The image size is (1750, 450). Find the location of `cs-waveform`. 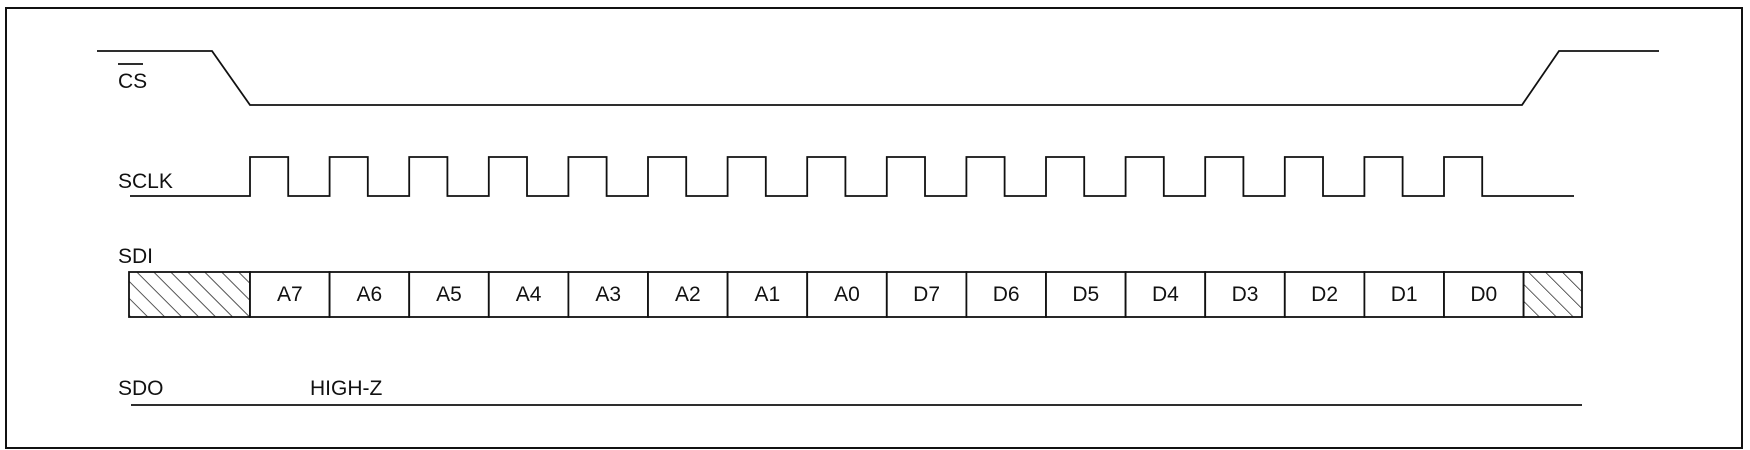

cs-waveform is located at coordinates (878, 78).